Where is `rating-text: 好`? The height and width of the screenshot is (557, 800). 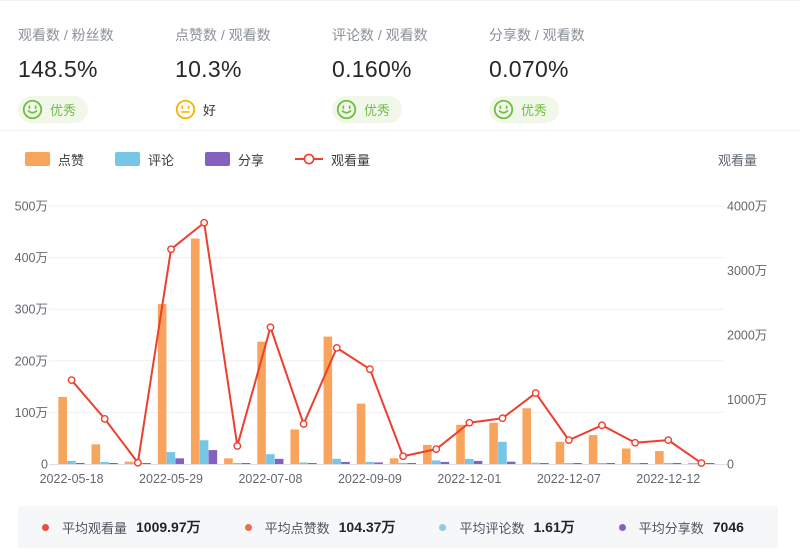 rating-text: 好 is located at coordinates (210, 110).